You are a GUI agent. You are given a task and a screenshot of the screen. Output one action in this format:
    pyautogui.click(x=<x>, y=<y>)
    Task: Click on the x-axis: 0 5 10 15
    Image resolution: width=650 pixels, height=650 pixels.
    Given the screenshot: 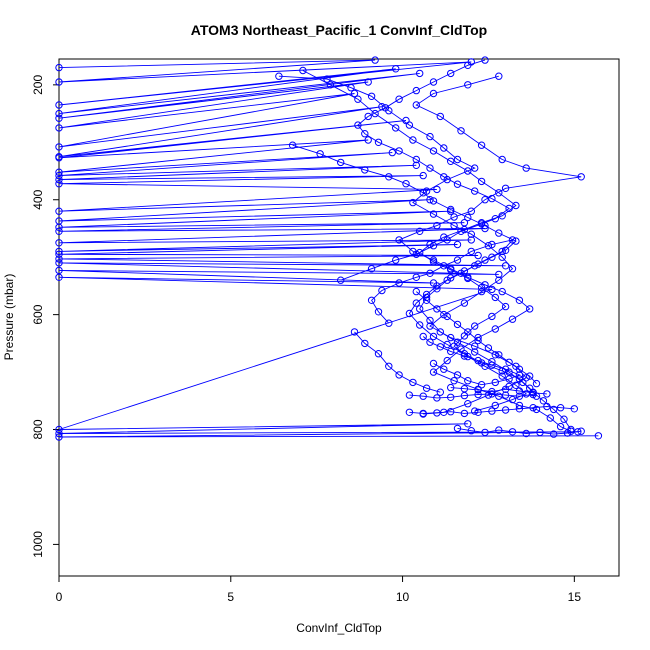 What is the action you would take?
    pyautogui.click(x=319, y=590)
    